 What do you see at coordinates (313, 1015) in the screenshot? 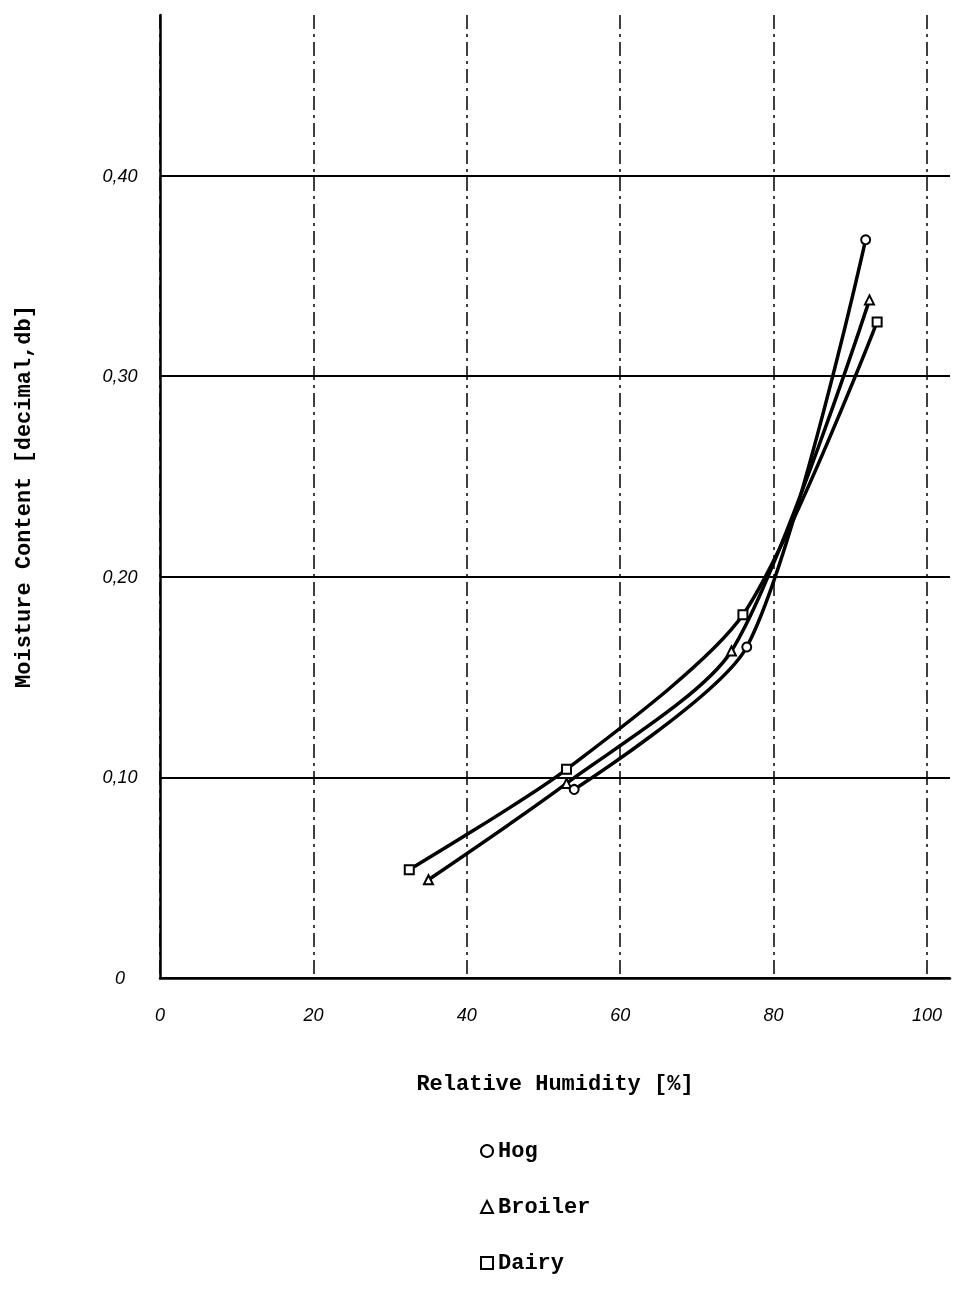
I see `x-tick-label: 20` at bounding box center [313, 1015].